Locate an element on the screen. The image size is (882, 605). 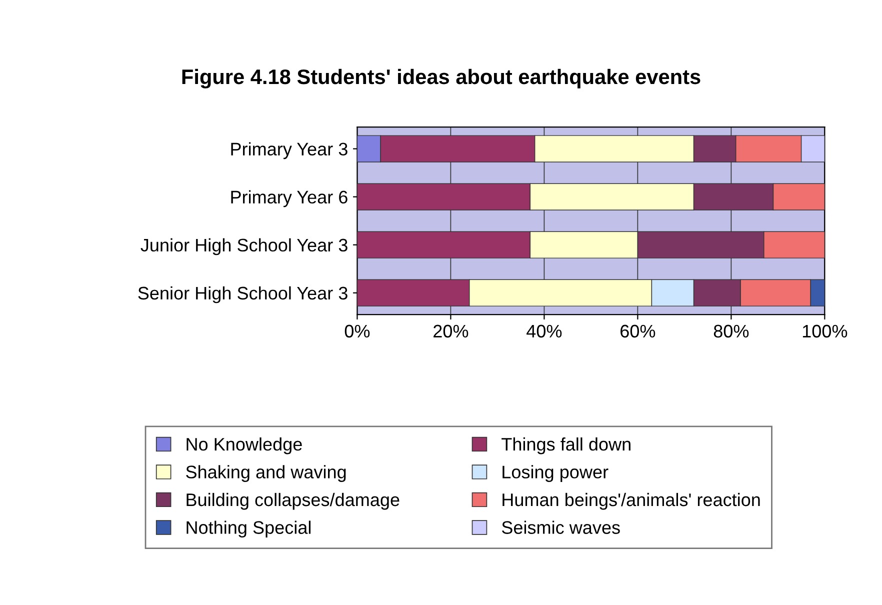
legend-label: Nothing Special is located at coordinates (248, 529).